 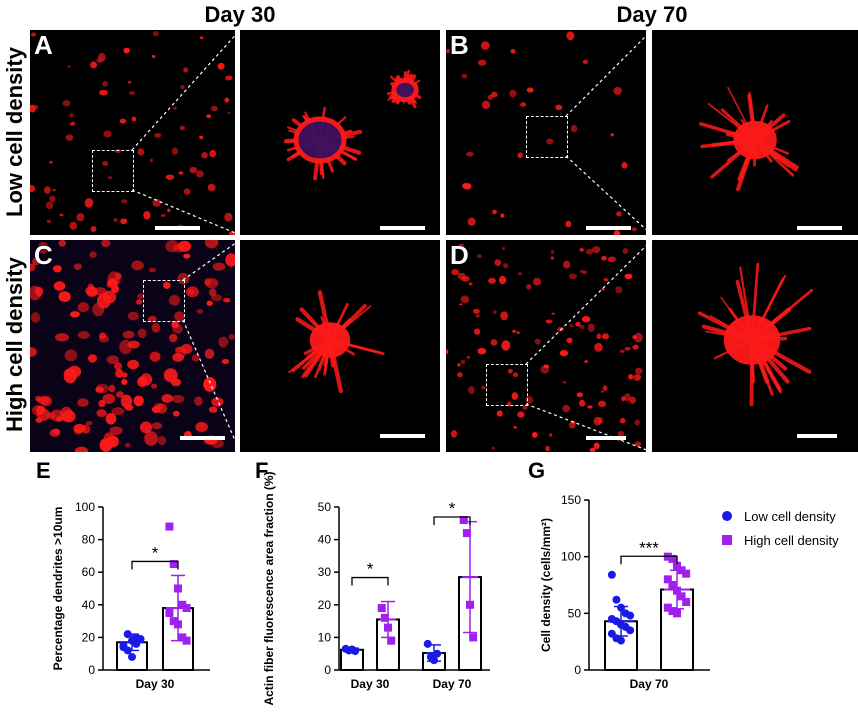 What do you see at coordinates (43, 255) in the screenshot?
I see `panel-letter-c: C` at bounding box center [43, 255].